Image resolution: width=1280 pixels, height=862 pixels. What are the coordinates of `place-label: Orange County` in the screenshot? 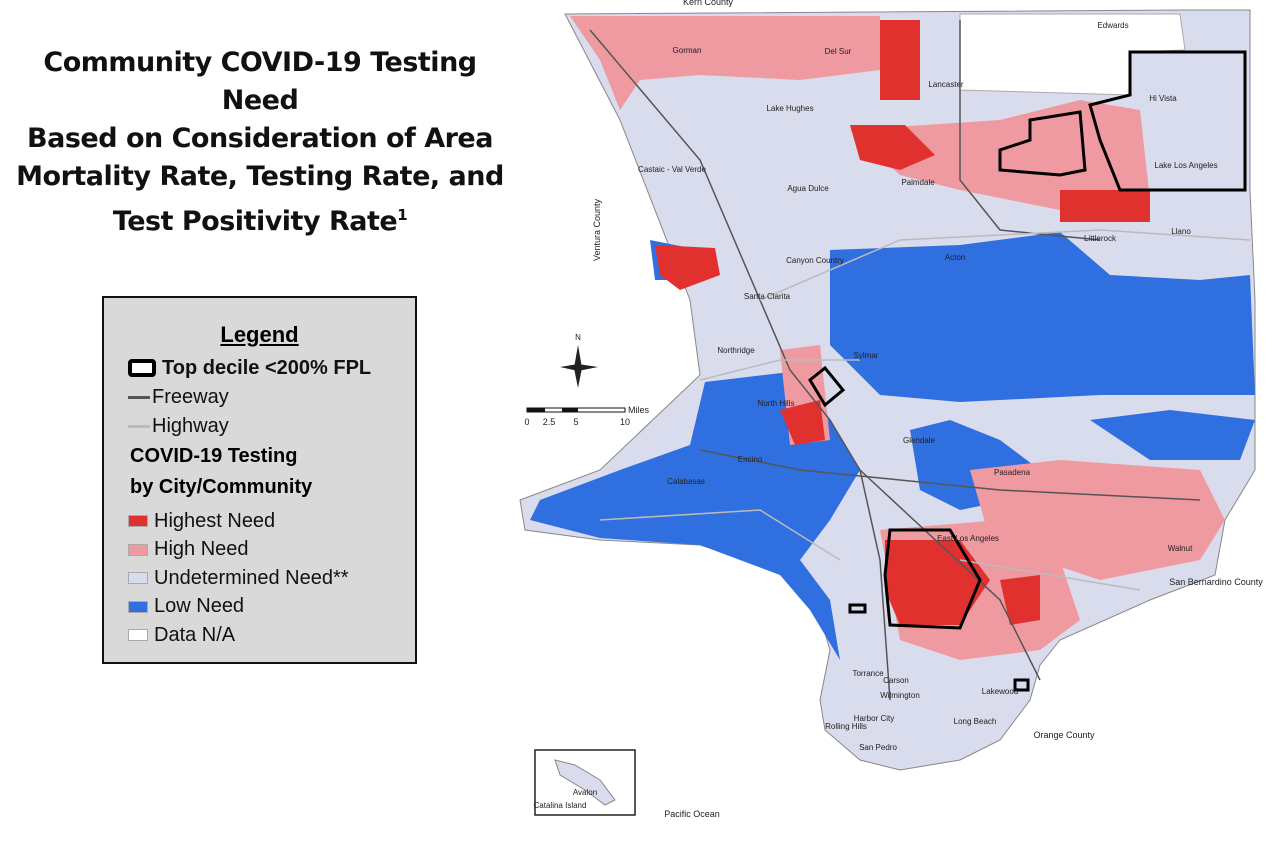 It's located at (1064, 735).